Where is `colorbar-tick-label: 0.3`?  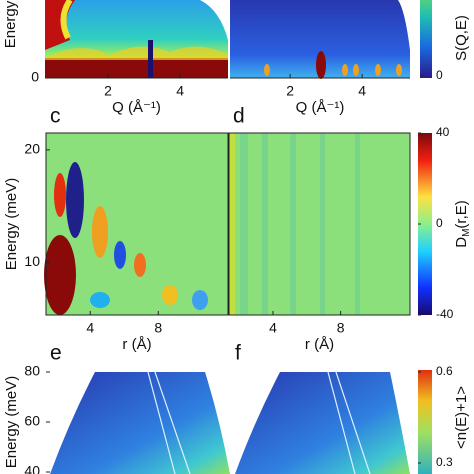
colorbar-tick-label: 0.3 is located at coordinates (444, 462).